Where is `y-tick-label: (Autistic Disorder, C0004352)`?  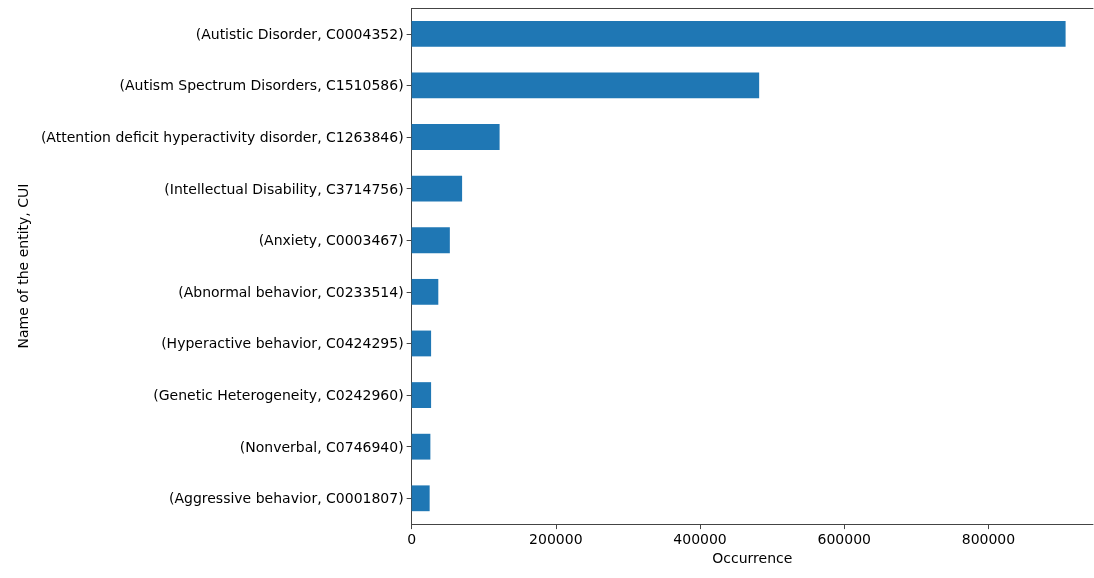
y-tick-label: (Autistic Disorder, C0004352) is located at coordinates (299, 33).